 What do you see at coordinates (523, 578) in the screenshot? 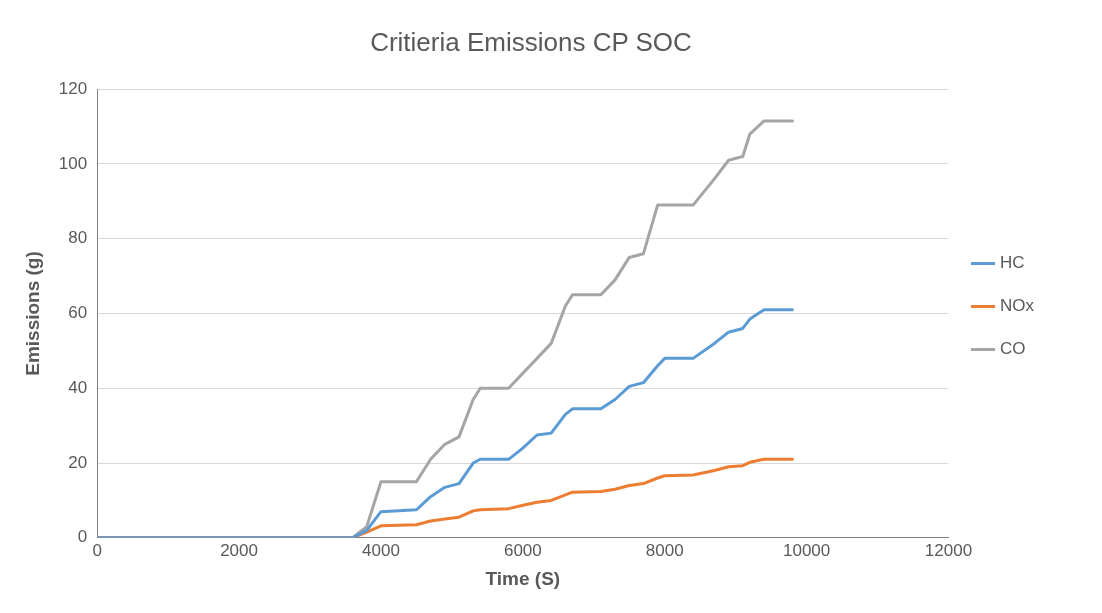
I see `x-axis-title: Time (S)` at bounding box center [523, 578].